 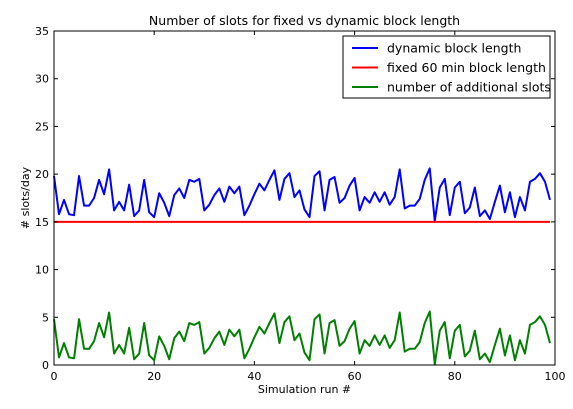 What do you see at coordinates (54, 376) in the screenshot?
I see `x-tick-label: 0` at bounding box center [54, 376].